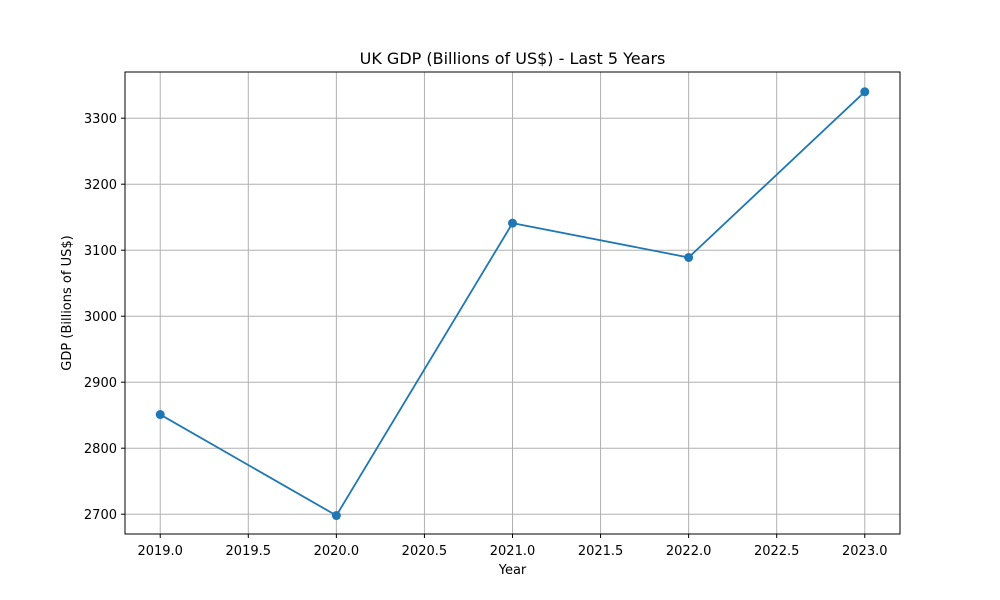  I want to click on x-tick-label: 2019.0, so click(160, 551).